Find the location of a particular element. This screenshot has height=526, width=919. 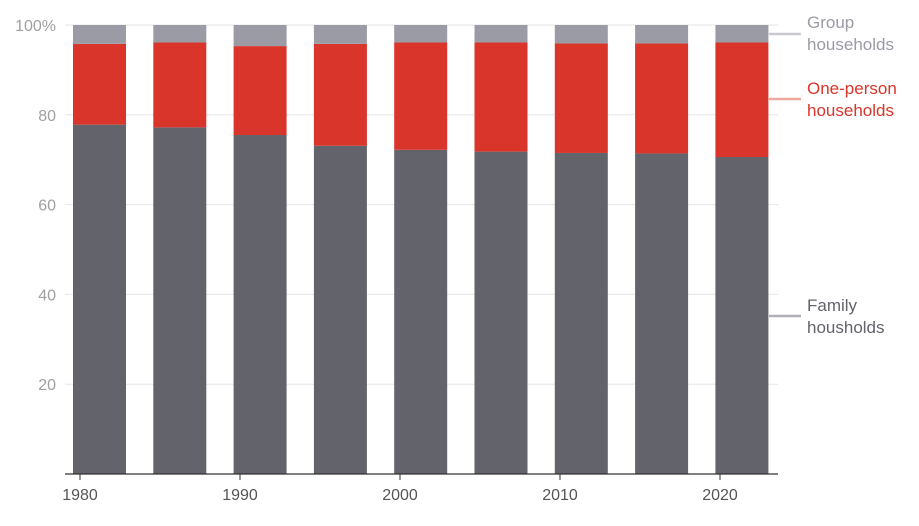

bar-2011-family is located at coordinates (581, 313).